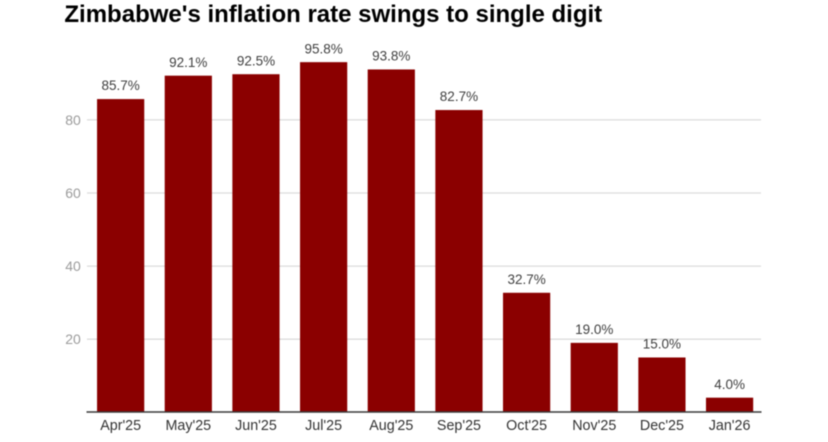 Image resolution: width=828 pixels, height=442 pixels. Describe the element at coordinates (730, 426) in the screenshot. I see `svg-text: Jan'26` at that location.